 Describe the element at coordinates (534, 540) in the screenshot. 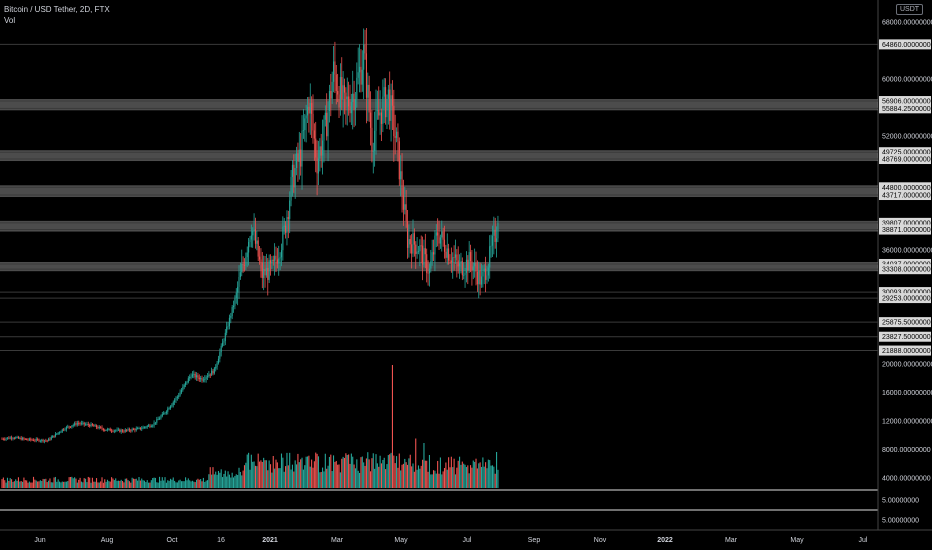

I see `time-tick-label: Sep` at that location.